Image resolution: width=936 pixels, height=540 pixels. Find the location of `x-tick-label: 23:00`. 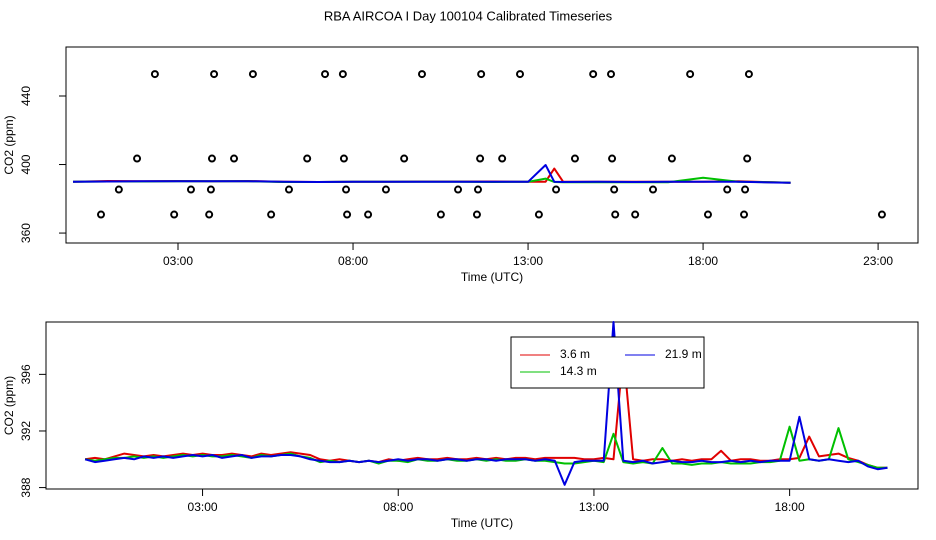

x-tick-label: 23:00 is located at coordinates (878, 261).